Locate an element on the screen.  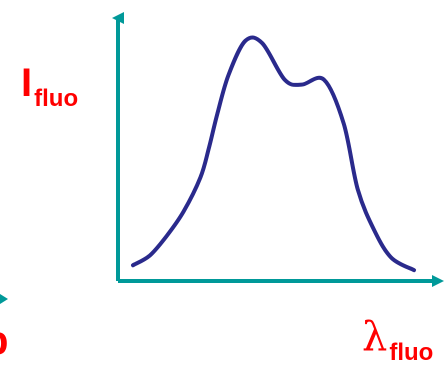
y-axis-label-sub: fluo is located at coordinates (56, 98).